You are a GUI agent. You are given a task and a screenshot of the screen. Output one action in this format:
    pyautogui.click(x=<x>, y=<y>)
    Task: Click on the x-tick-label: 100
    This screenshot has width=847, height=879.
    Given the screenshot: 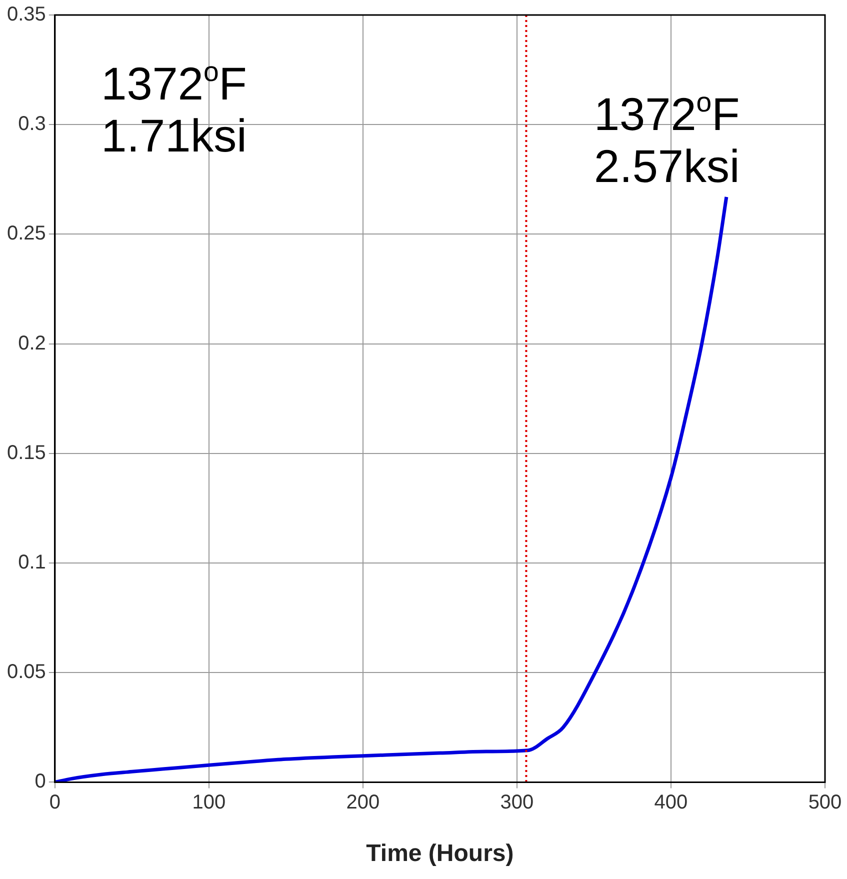 What is the action you would take?
    pyautogui.click(x=209, y=803)
    